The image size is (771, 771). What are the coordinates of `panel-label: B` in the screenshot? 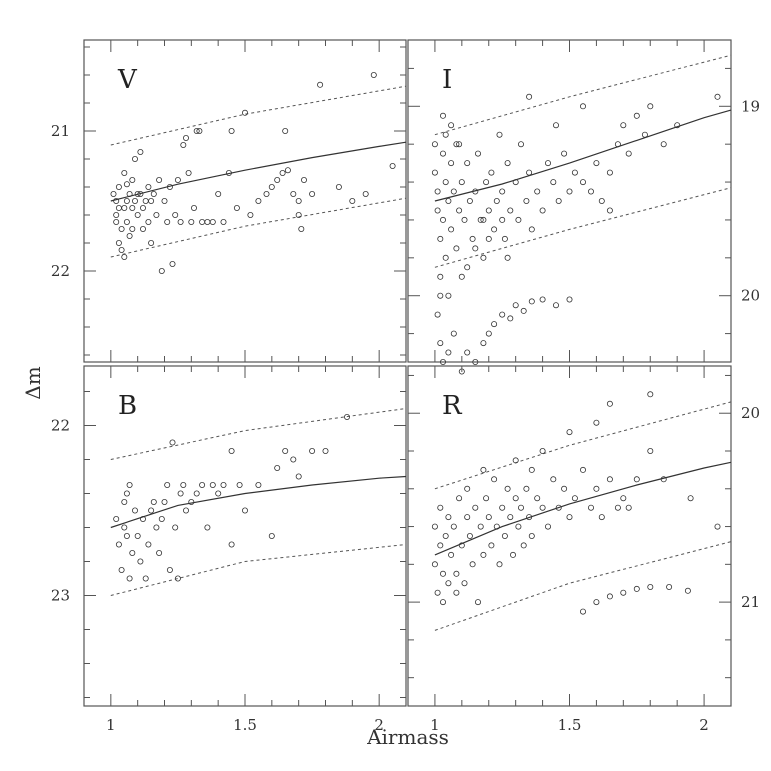 It's located at (127, 406).